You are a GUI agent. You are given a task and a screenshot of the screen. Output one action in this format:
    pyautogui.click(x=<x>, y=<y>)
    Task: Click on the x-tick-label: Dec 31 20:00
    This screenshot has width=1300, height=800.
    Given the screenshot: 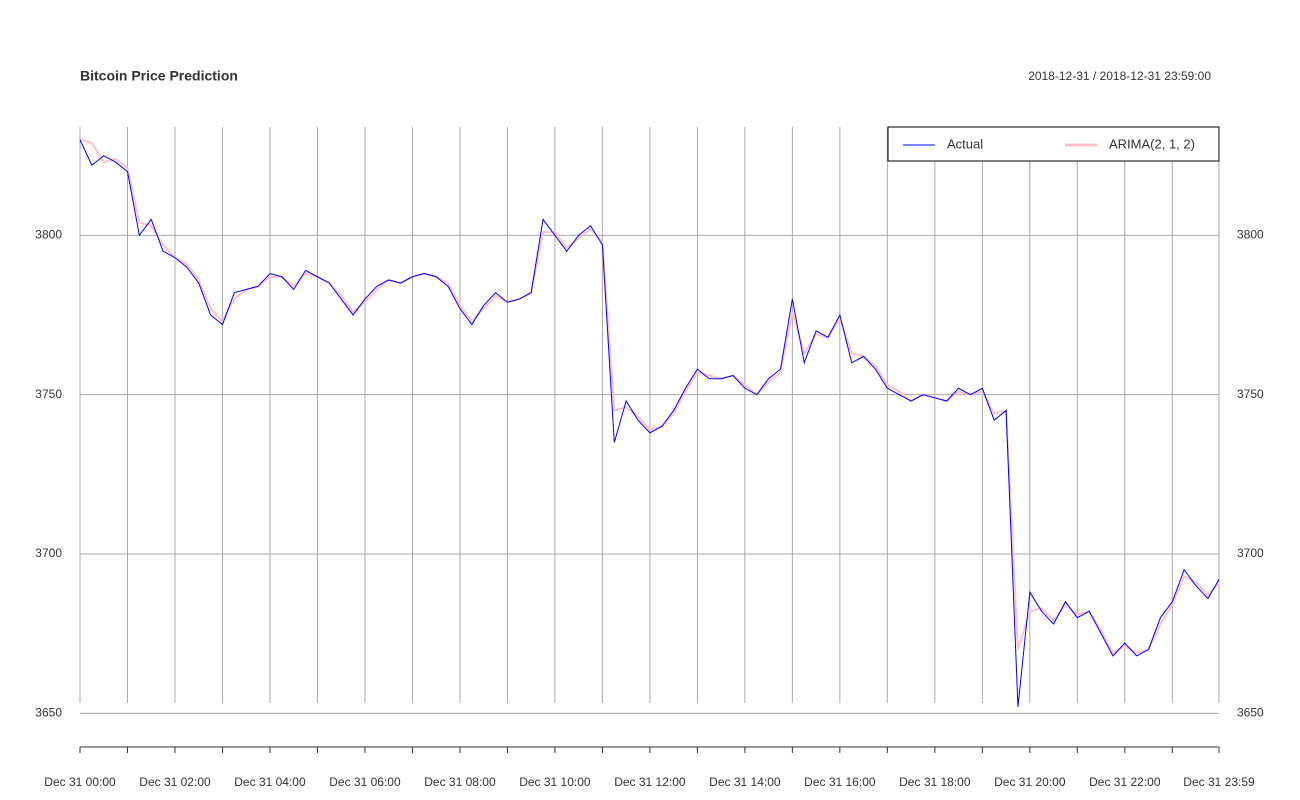 What is the action you would take?
    pyautogui.click(x=1030, y=782)
    